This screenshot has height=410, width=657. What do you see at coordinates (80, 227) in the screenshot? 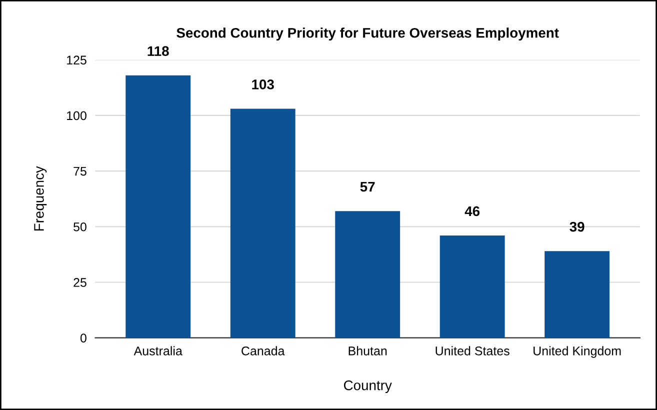
I see `y-tick-label: 50` at bounding box center [80, 227].